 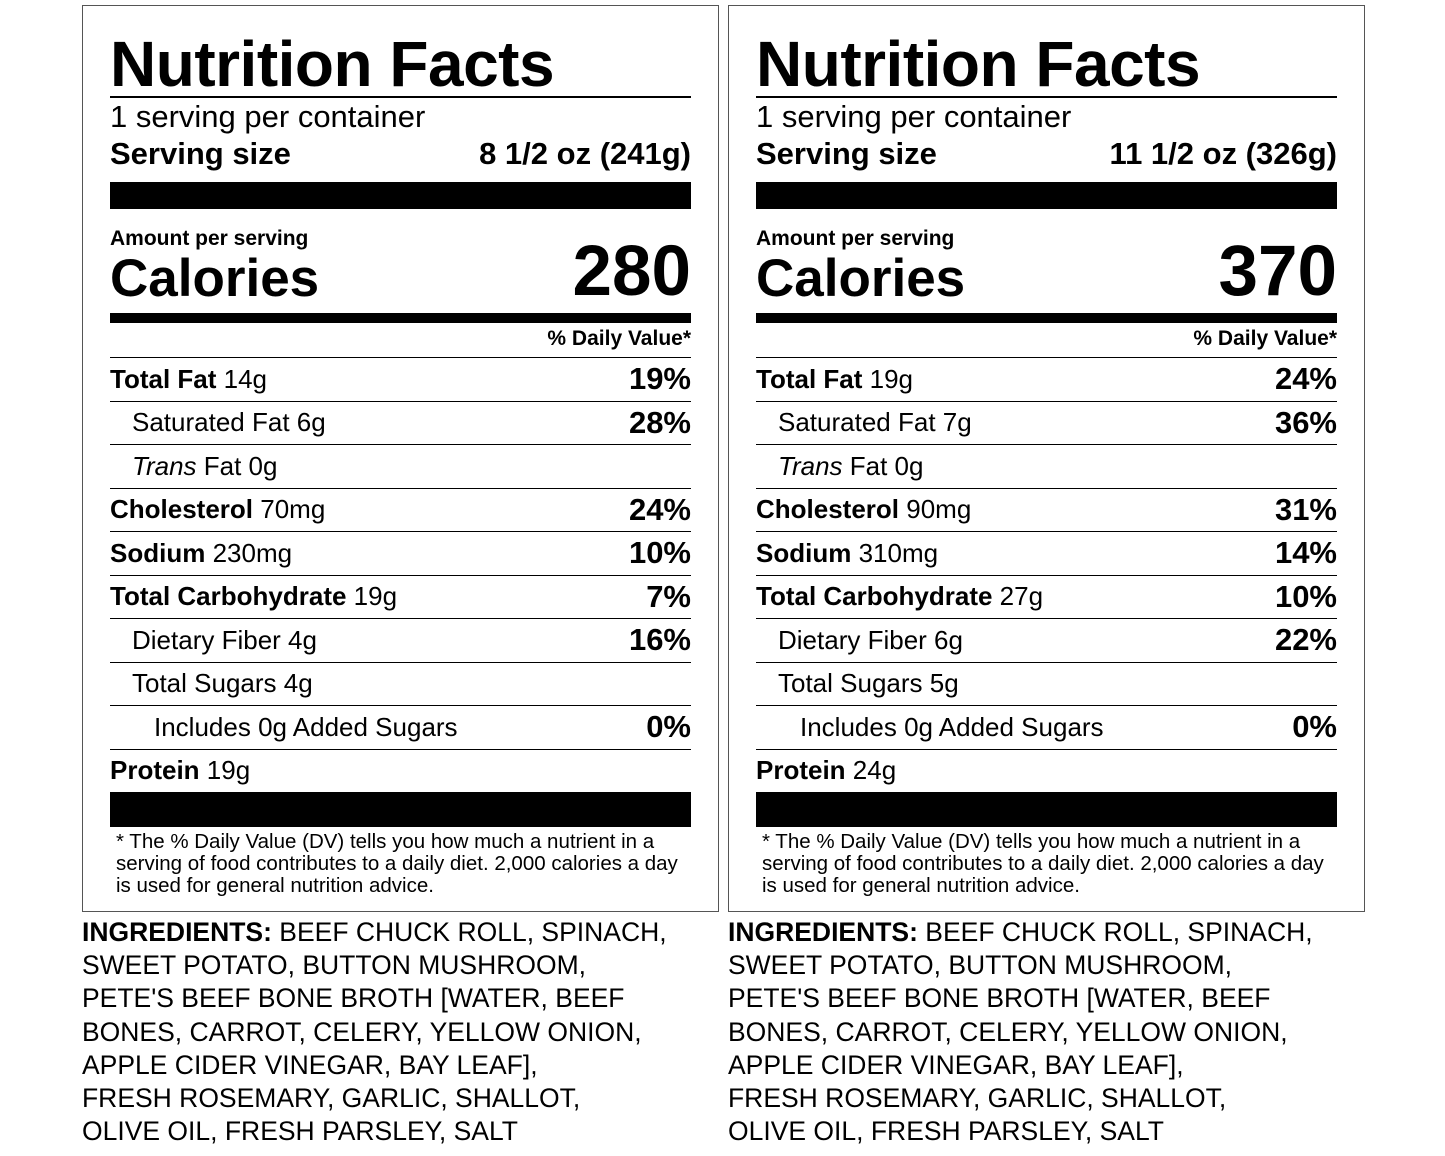 What do you see at coordinates (400, 597) in the screenshot?
I see `nutrient-row-total-carbohydrate: Total Carbohydrate 19g 7%` at bounding box center [400, 597].